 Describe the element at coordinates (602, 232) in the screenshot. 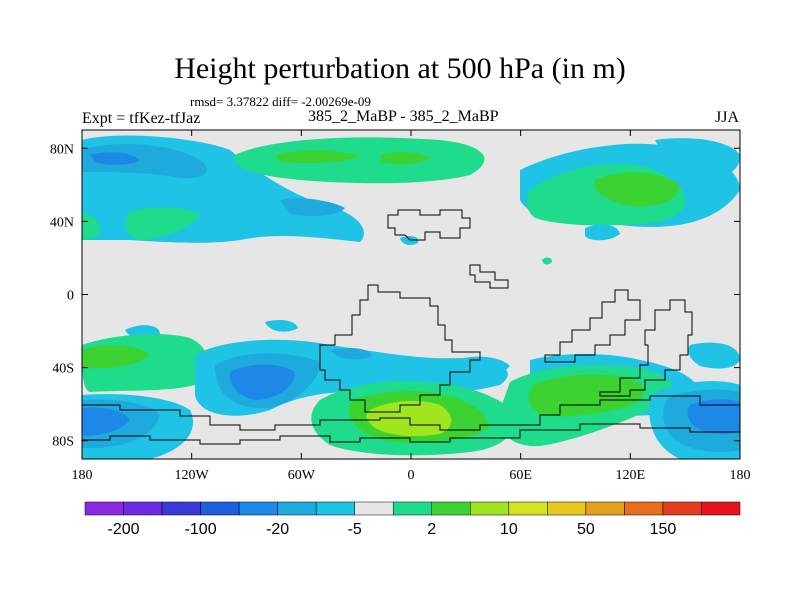

I see `contour-blue-ne-patch` at that location.